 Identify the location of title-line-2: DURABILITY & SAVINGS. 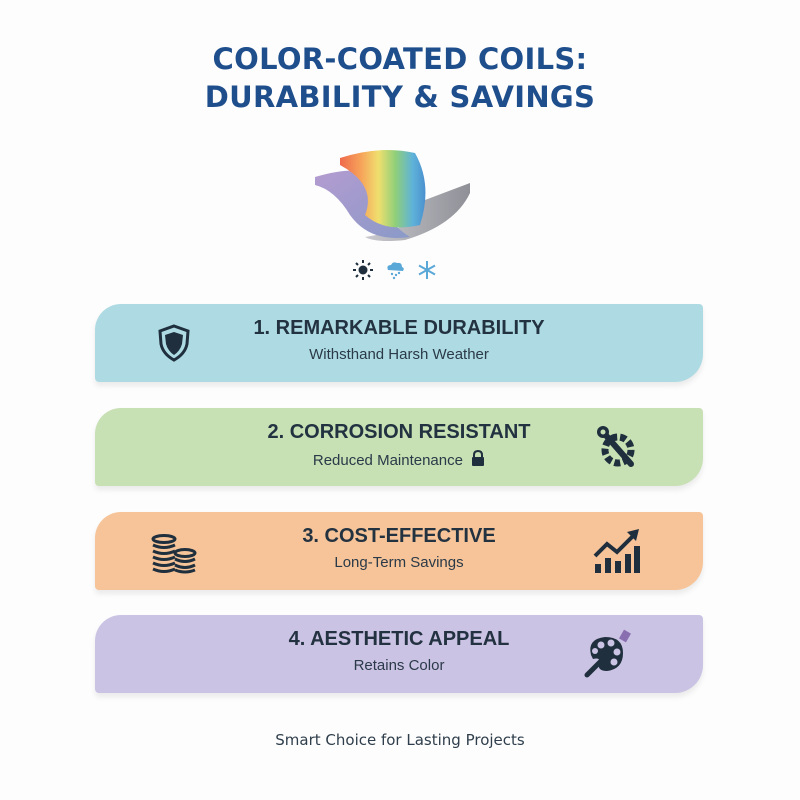
(400, 97).